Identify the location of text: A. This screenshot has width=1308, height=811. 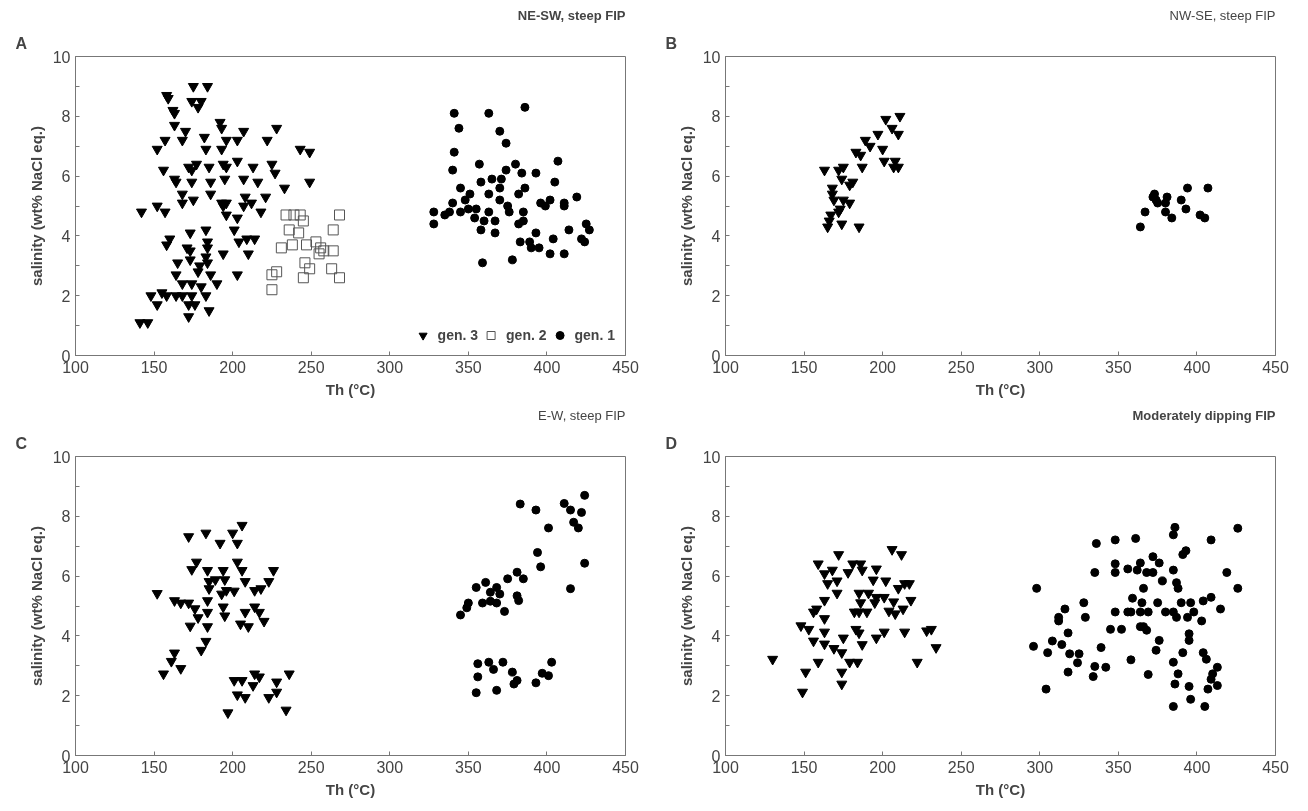
(21, 43).